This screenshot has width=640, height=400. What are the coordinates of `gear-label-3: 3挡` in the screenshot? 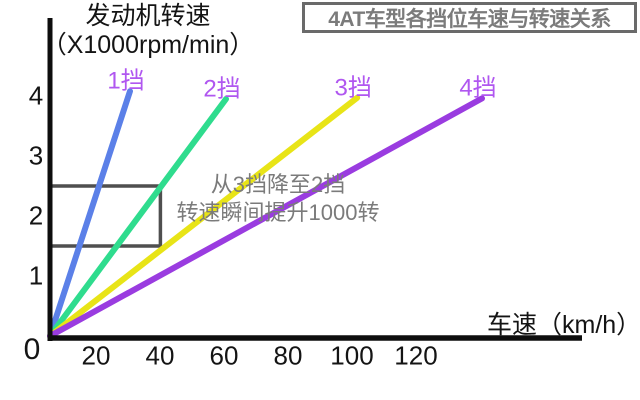 It's located at (353, 88).